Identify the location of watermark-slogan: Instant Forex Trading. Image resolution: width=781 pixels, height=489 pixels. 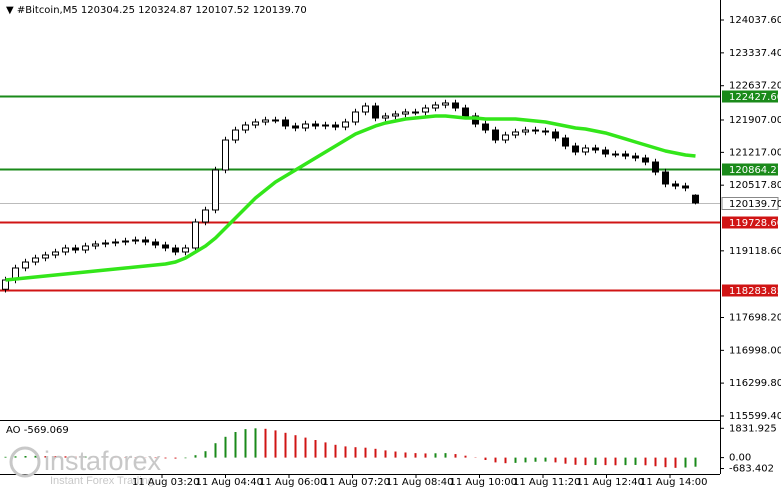
(102, 481).